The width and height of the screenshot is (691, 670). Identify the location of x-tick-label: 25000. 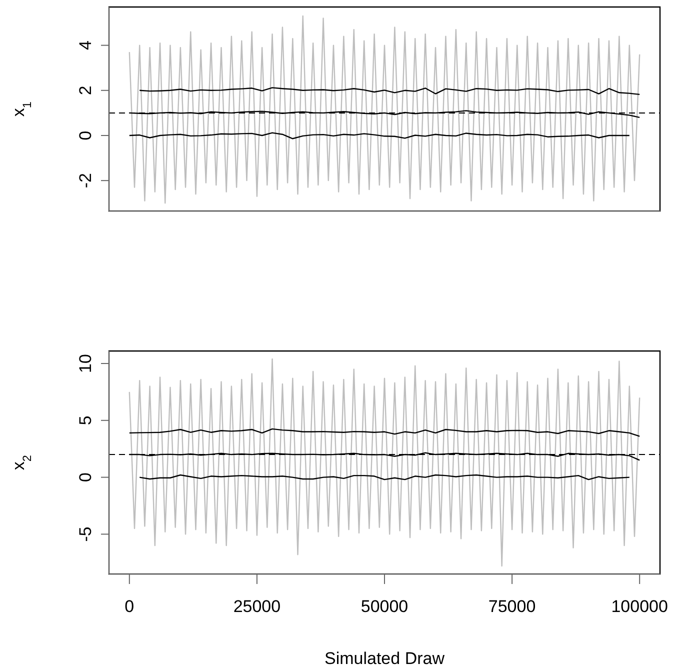
(257, 606).